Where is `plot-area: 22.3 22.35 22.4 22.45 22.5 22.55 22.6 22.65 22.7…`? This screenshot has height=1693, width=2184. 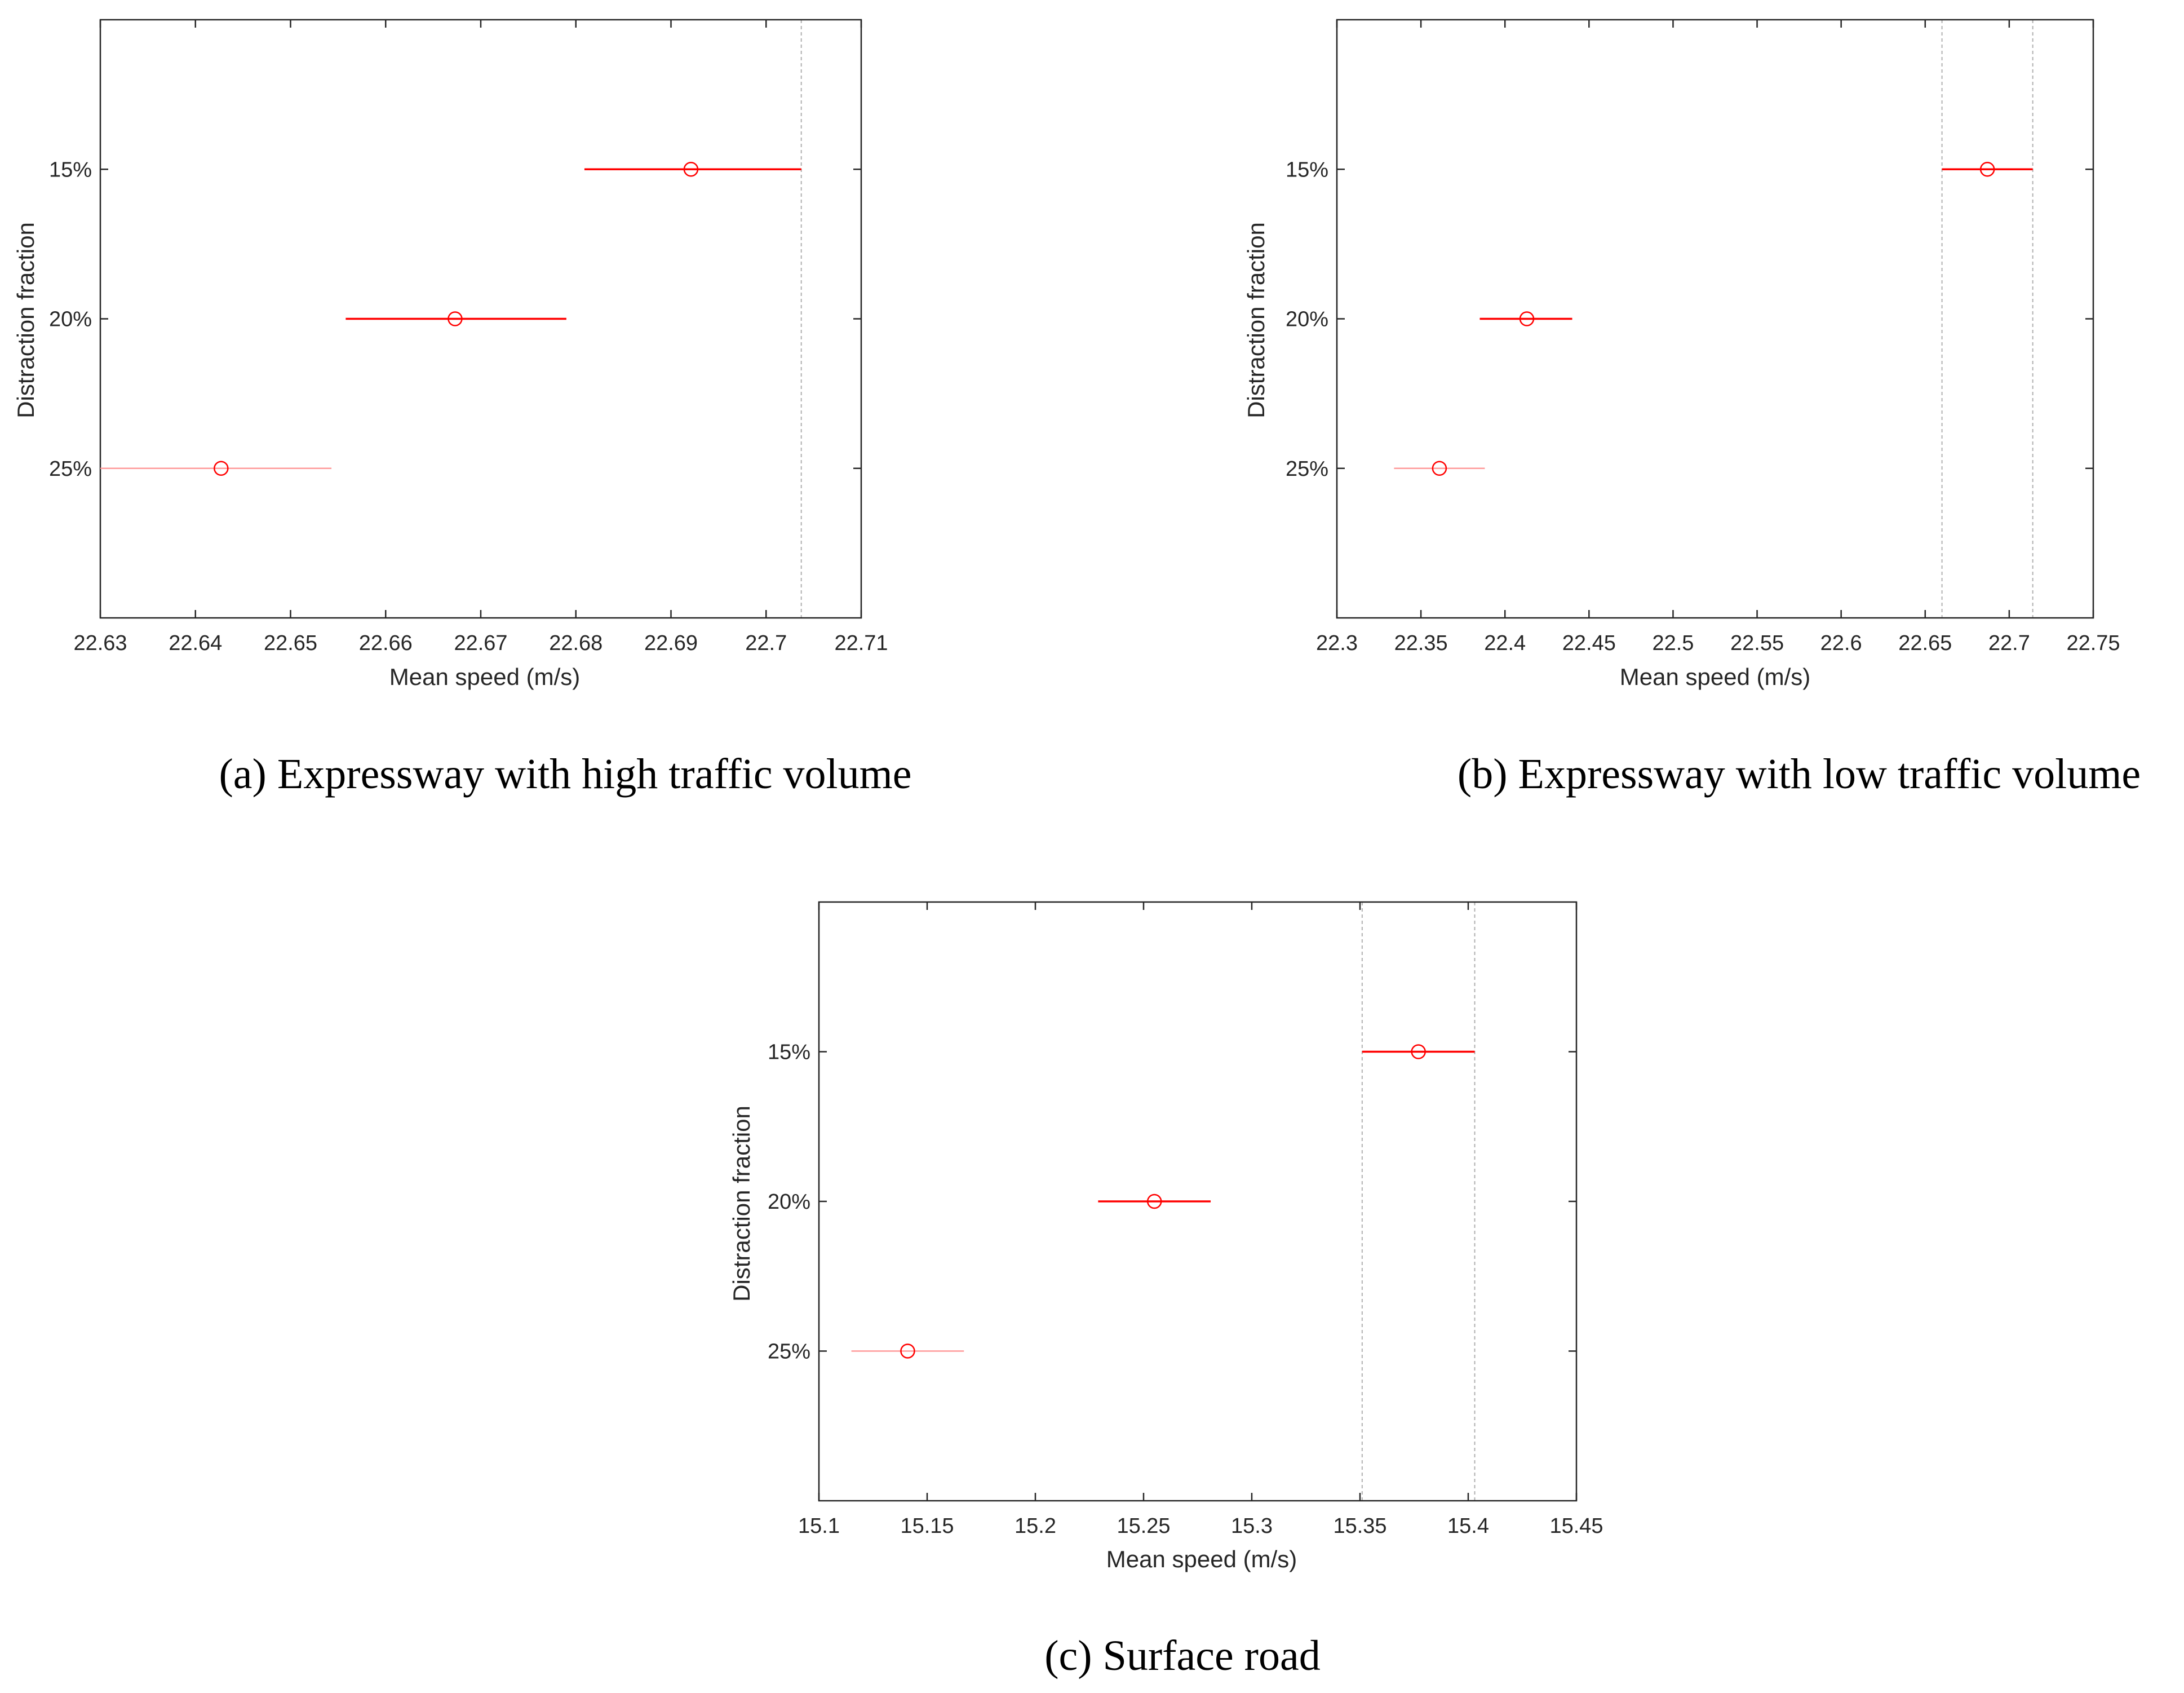
plot-area: 22.3 22.35 22.4 22.45 22.5 22.55 22.6 22.65 22.7… is located at coordinates (1703, 337).